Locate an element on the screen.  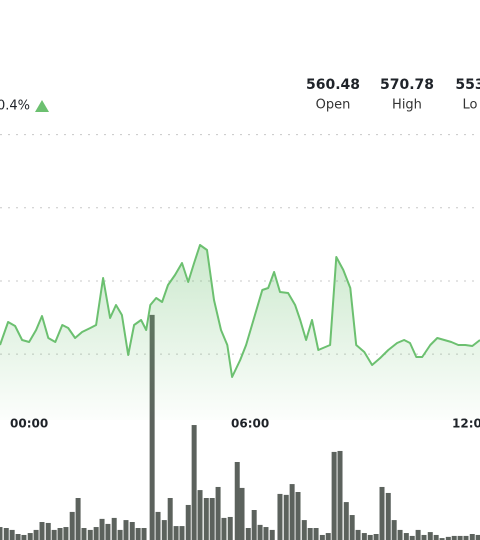
stat-value: 560.48 is located at coordinates (333, 85).